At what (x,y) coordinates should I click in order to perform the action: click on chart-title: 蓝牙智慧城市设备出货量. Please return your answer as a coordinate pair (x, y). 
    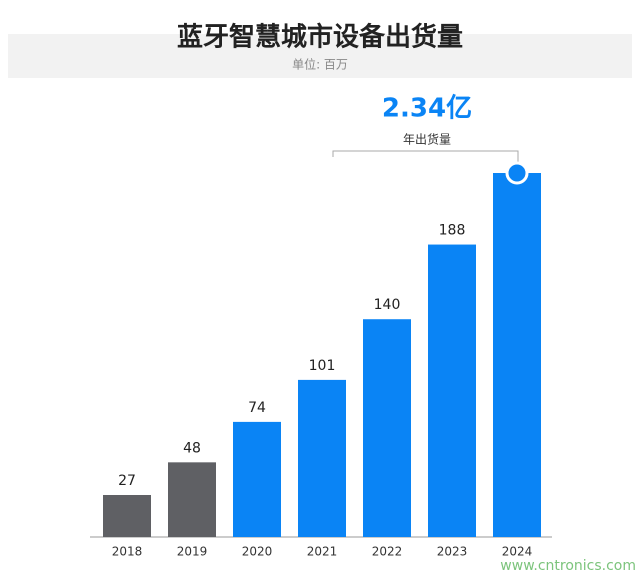
    Looking at the image, I should click on (320, 37).